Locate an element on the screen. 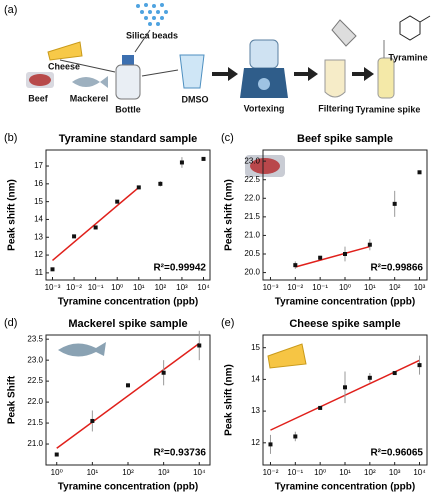 The image size is (434, 500). y-tick-label: 13 is located at coordinates (255, 410).